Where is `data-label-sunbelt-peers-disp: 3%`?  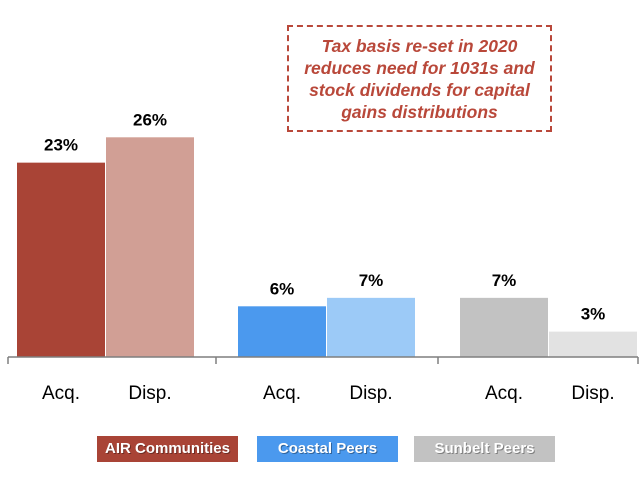 data-label-sunbelt-peers-disp: 3% is located at coordinates (593, 314).